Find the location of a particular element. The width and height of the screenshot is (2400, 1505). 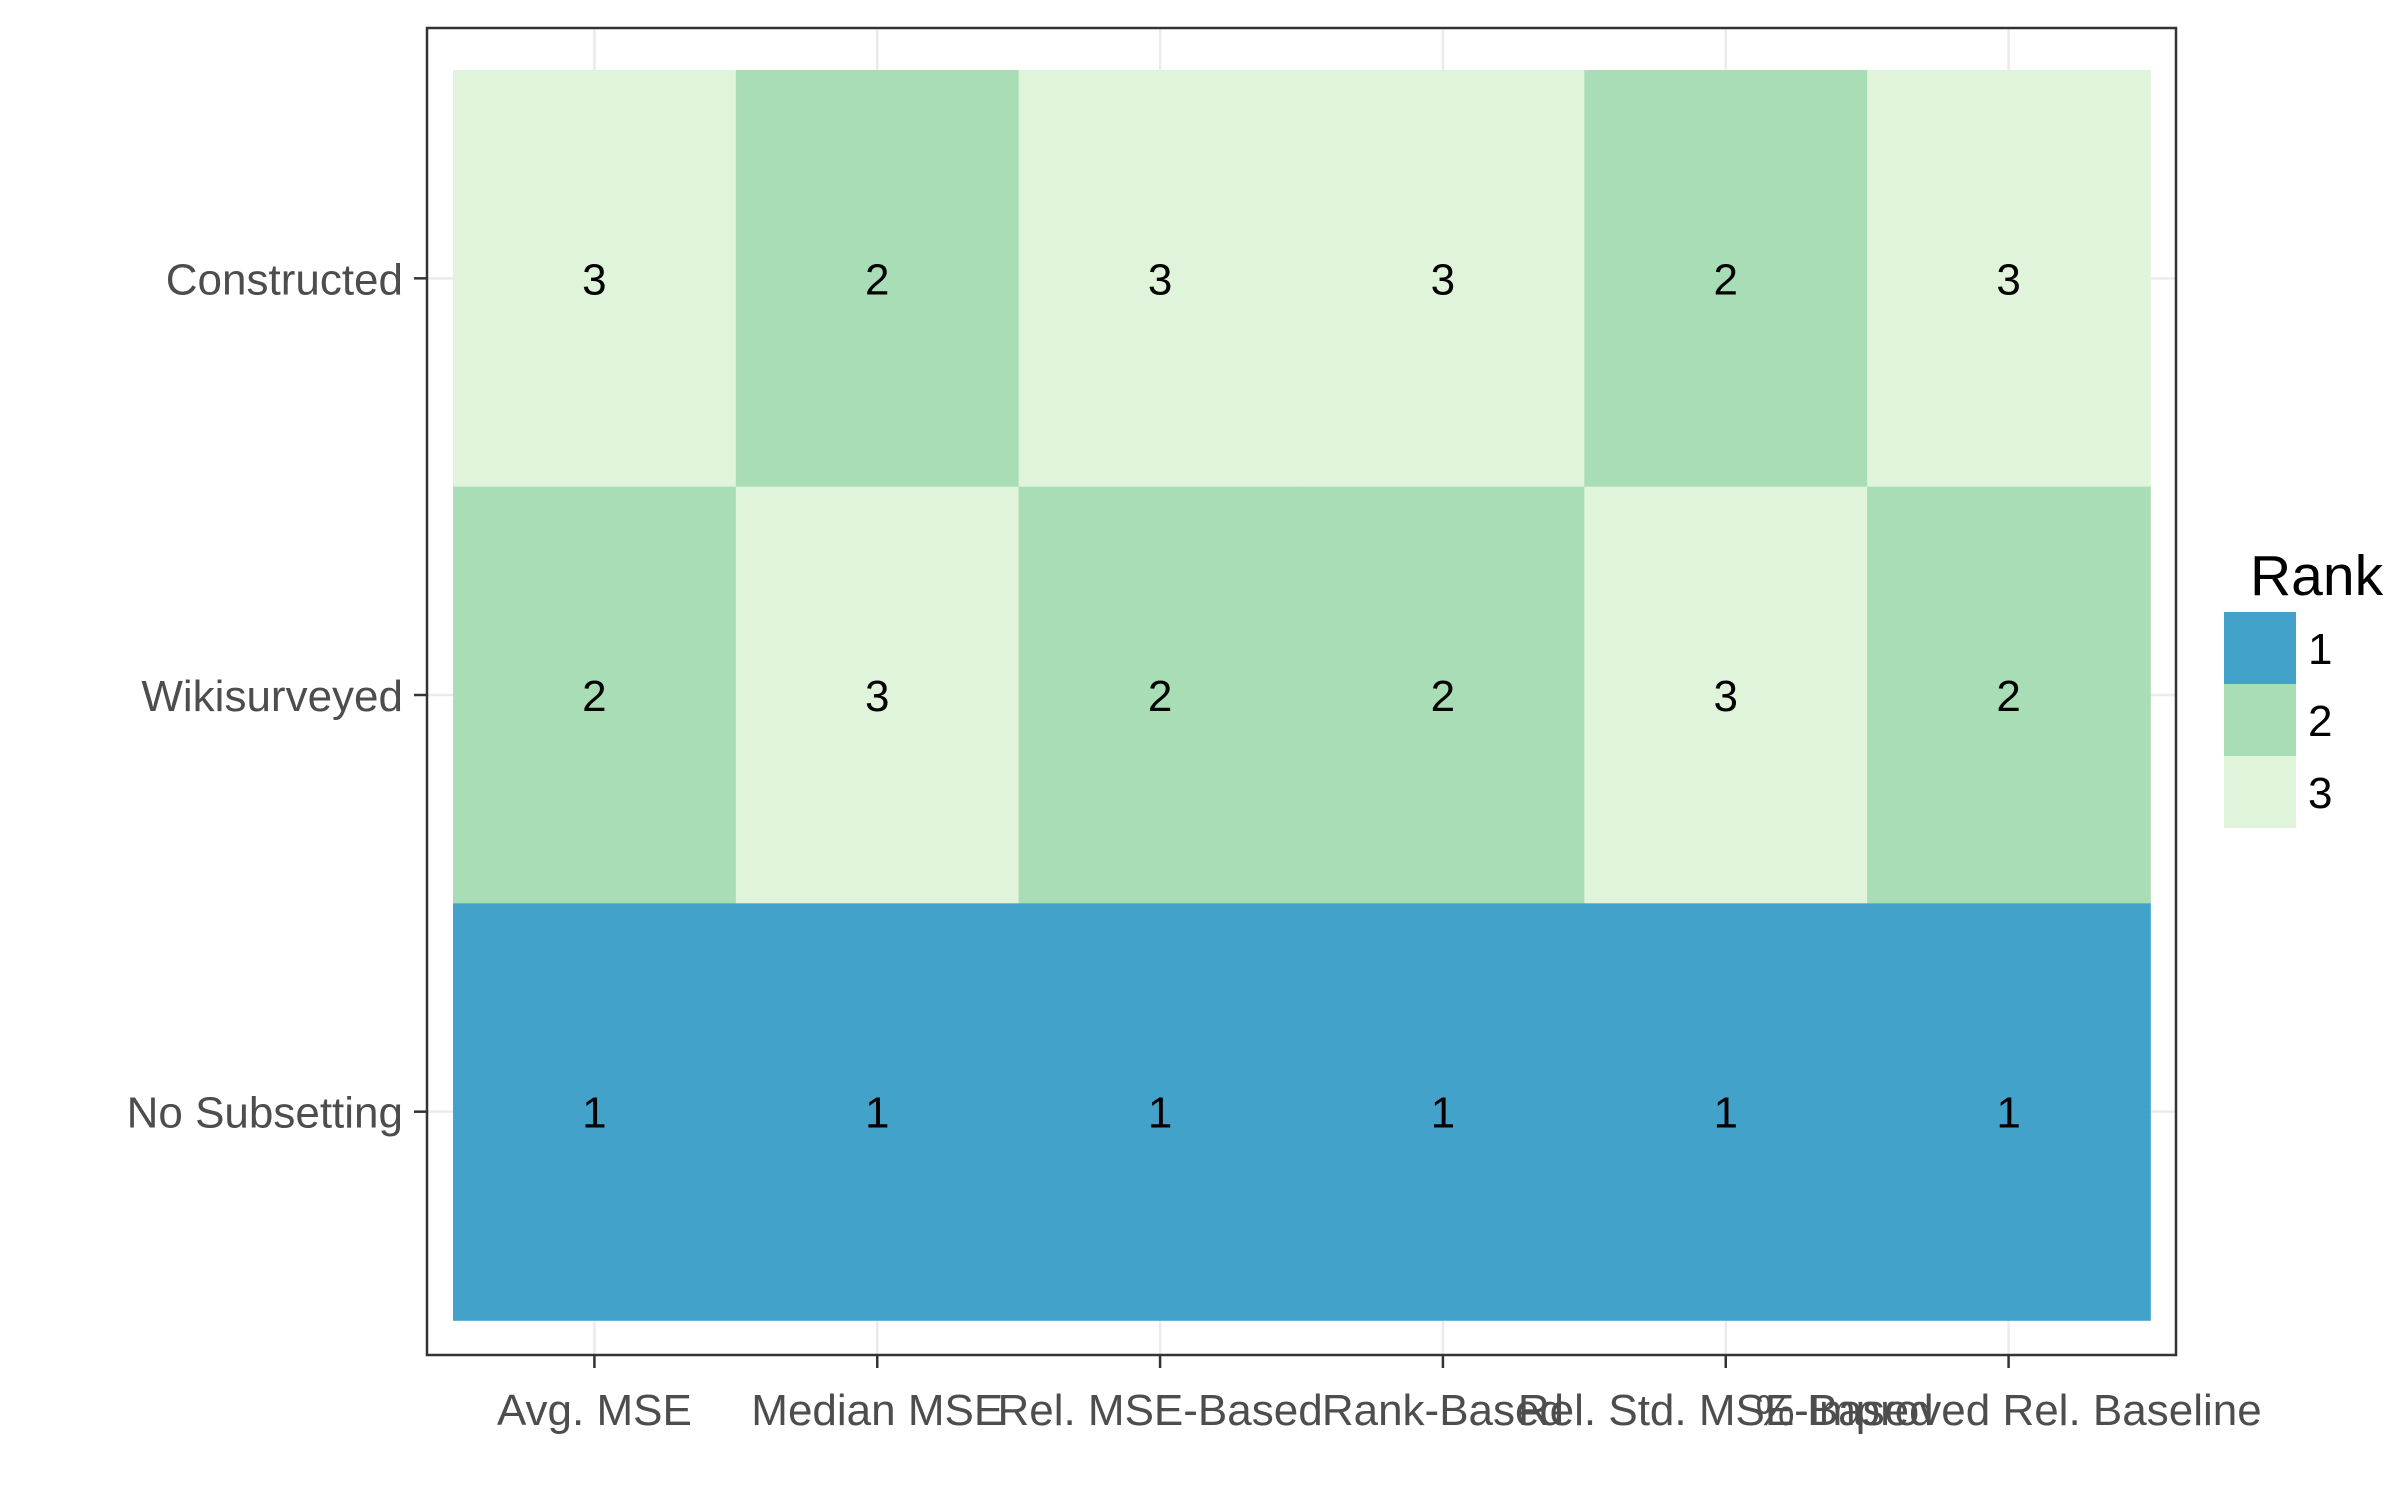

y-axis-tick-label: Wikisurveyed is located at coordinates (272, 696).